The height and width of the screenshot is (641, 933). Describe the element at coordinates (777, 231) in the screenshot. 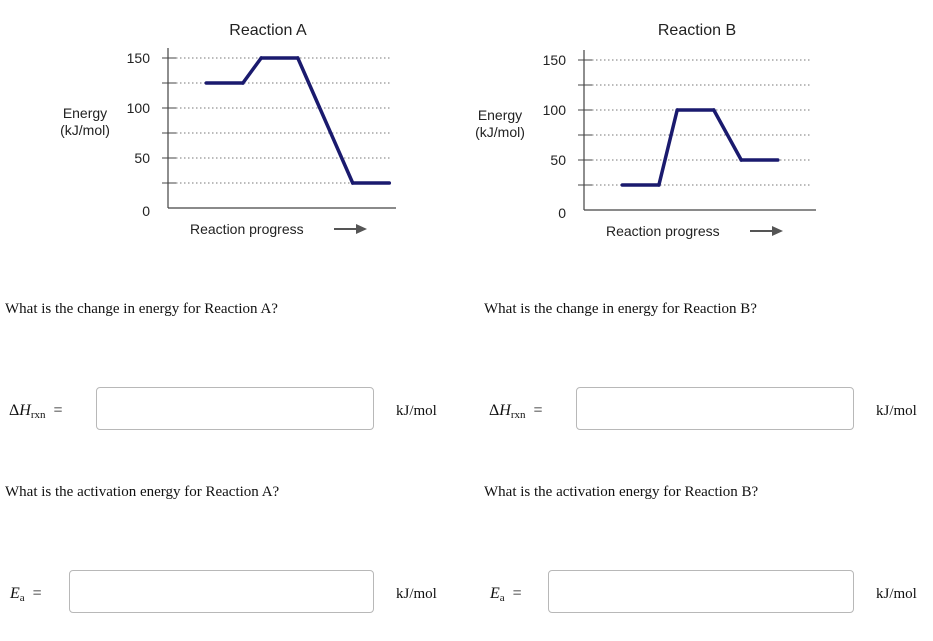

I see `chart-b-arrow-head` at that location.